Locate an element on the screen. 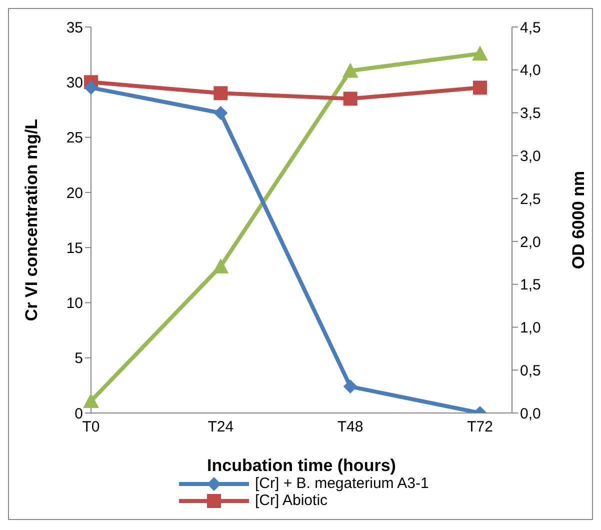 This screenshot has height=530, width=601. y-tick-label: 15 is located at coordinates (74, 248).